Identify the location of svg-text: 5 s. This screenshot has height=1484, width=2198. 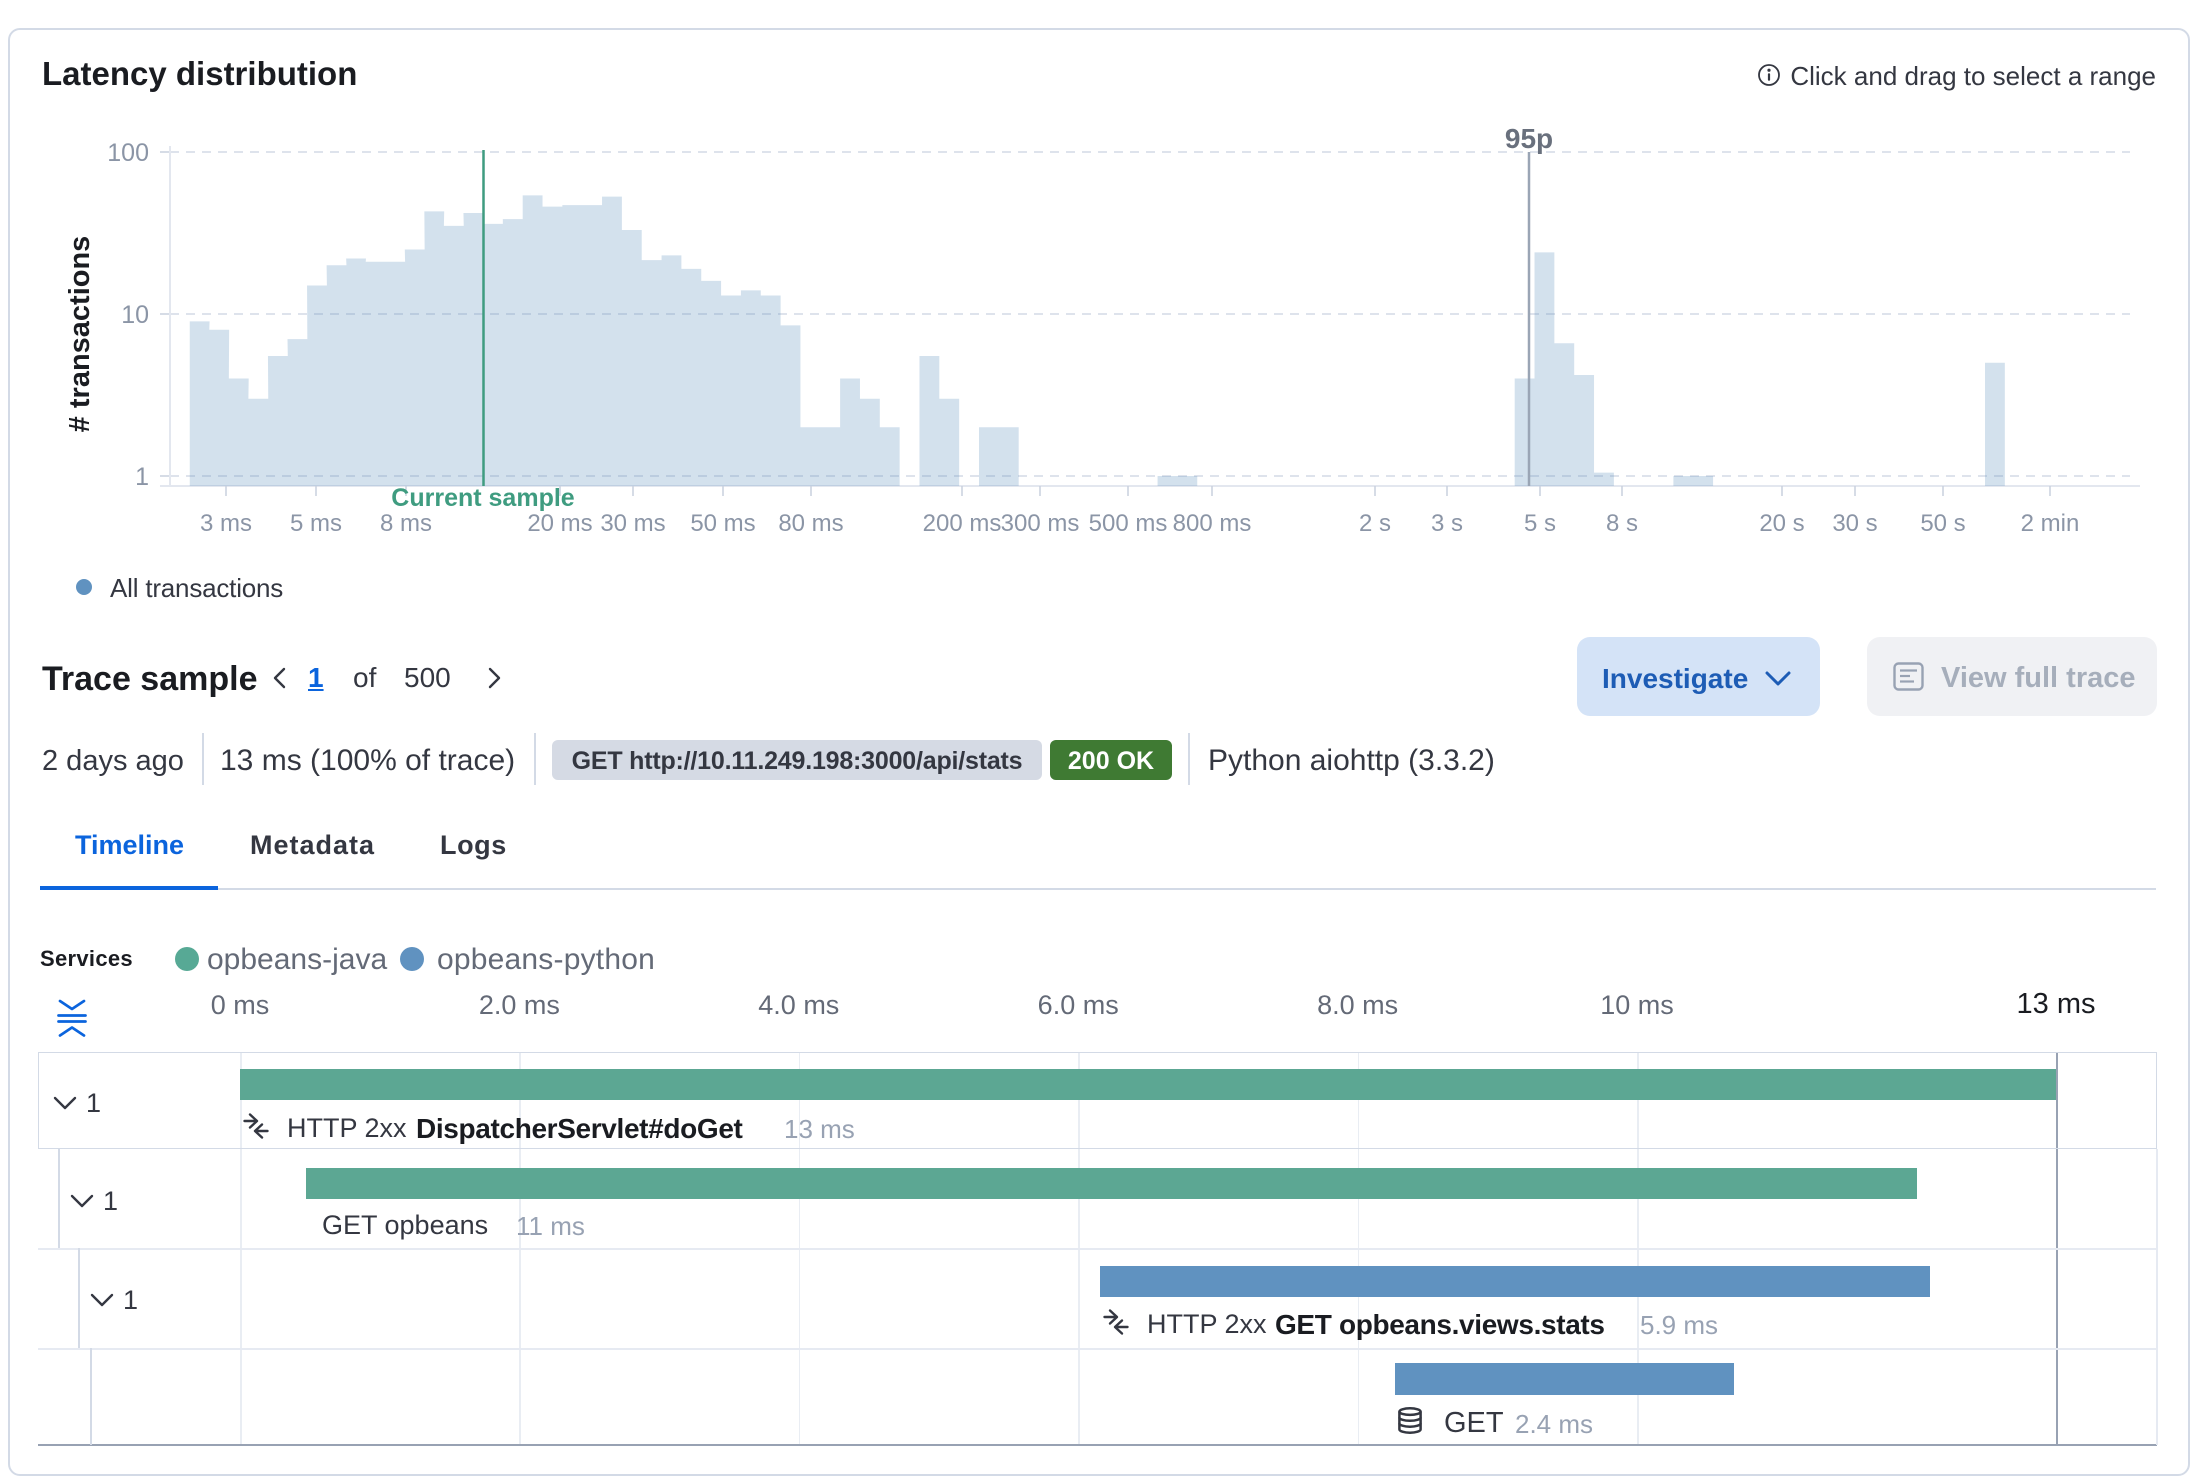
(1540, 523).